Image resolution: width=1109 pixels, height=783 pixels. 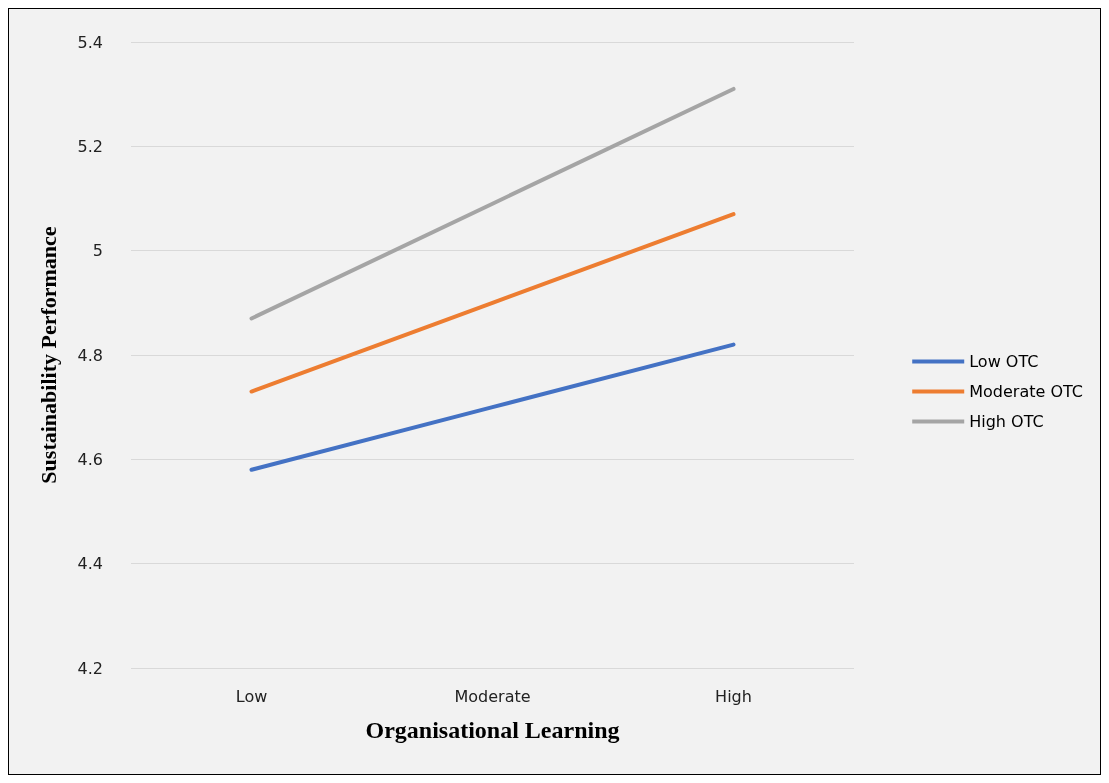 What do you see at coordinates (90, 355) in the screenshot?
I see `y-tick-label: 4.8` at bounding box center [90, 355].